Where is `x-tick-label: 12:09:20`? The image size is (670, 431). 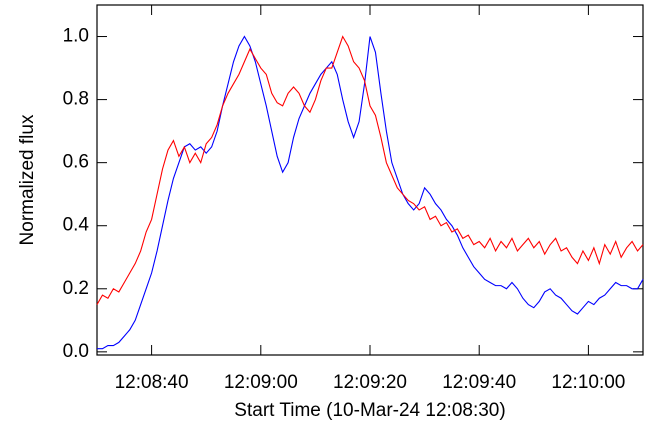
x-tick-label: 12:09:20 is located at coordinates (370, 382).